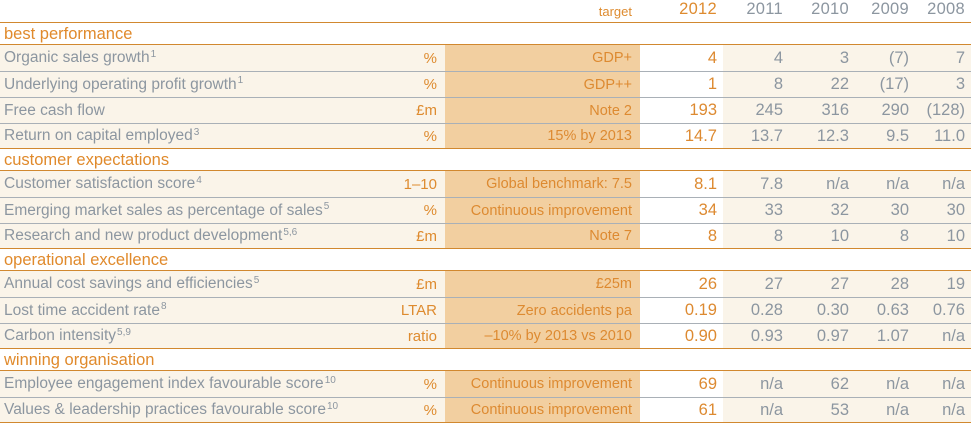 The image size is (971, 424). I want to click on value-2012: 0.19, so click(681, 310).